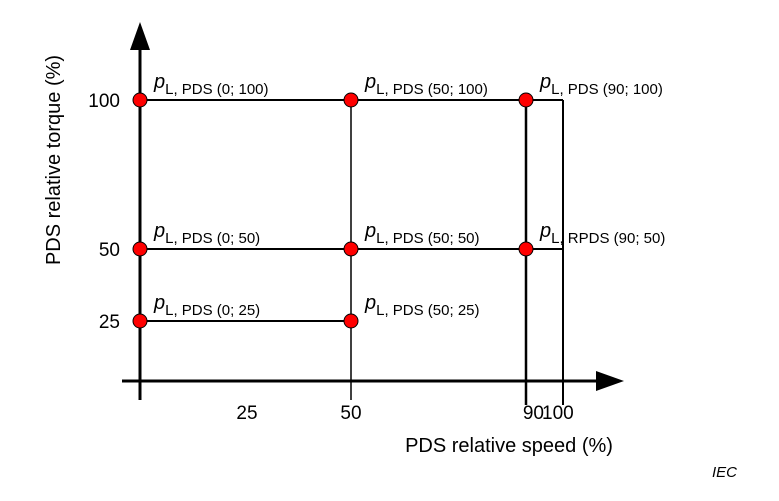  Describe the element at coordinates (422, 233) in the screenshot. I see `operating-point-label: pL, PDS (50; 50)` at that location.